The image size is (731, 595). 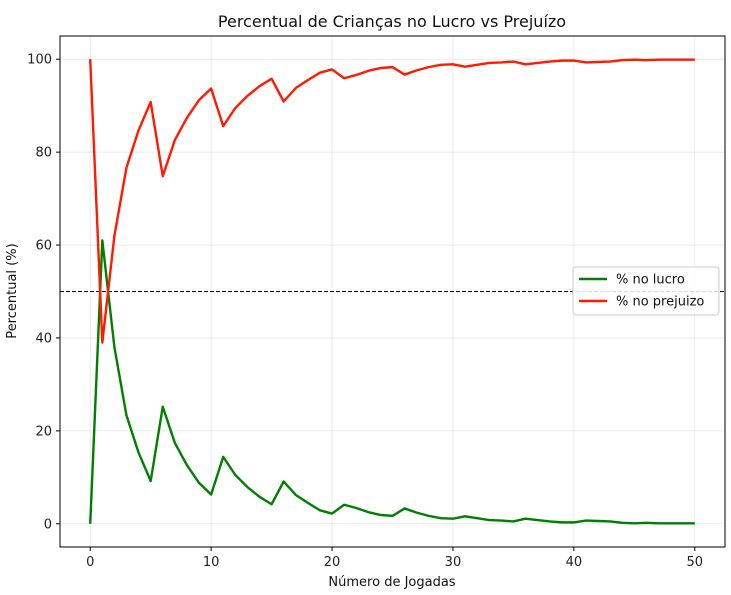 What do you see at coordinates (394, 558) in the screenshot?
I see `x-axis-ticks: 0 10 20 30 40 50` at bounding box center [394, 558].